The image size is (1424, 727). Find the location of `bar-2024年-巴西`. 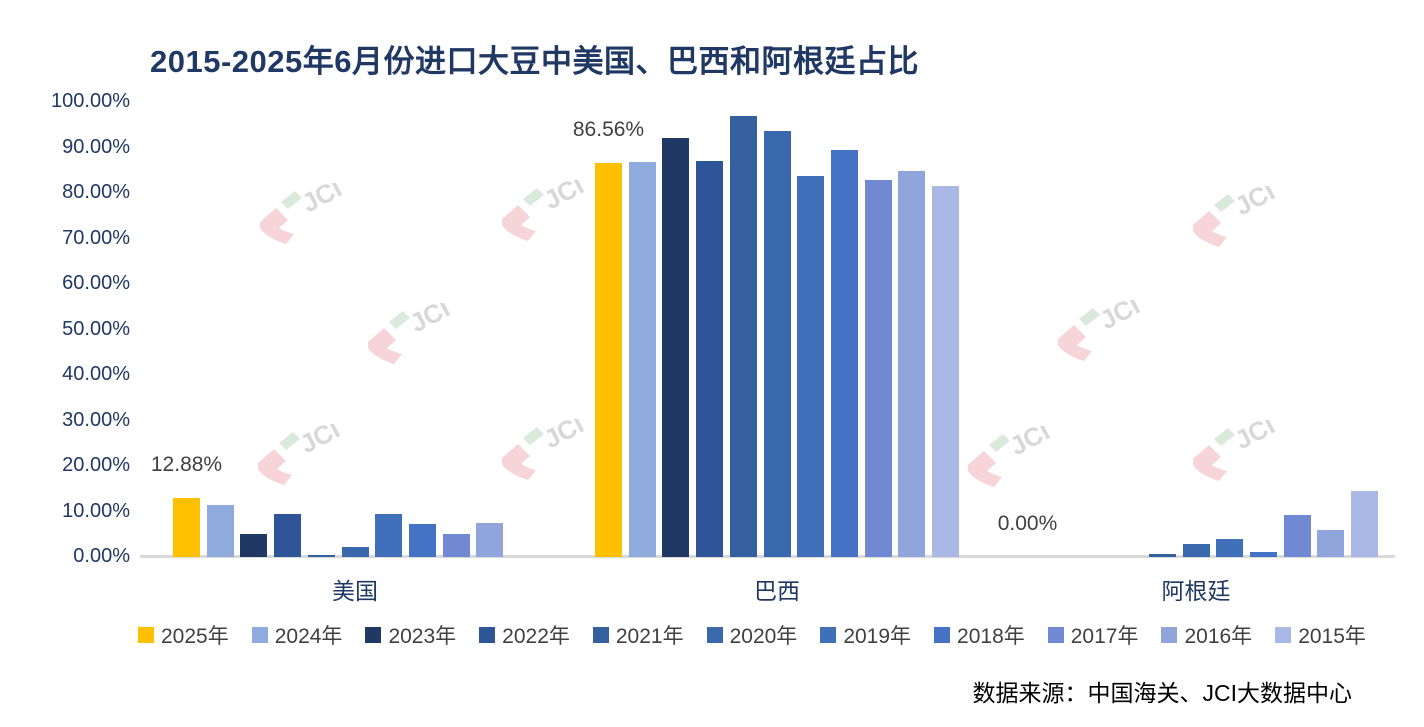

bar-2024年-巴西 is located at coordinates (642, 359).